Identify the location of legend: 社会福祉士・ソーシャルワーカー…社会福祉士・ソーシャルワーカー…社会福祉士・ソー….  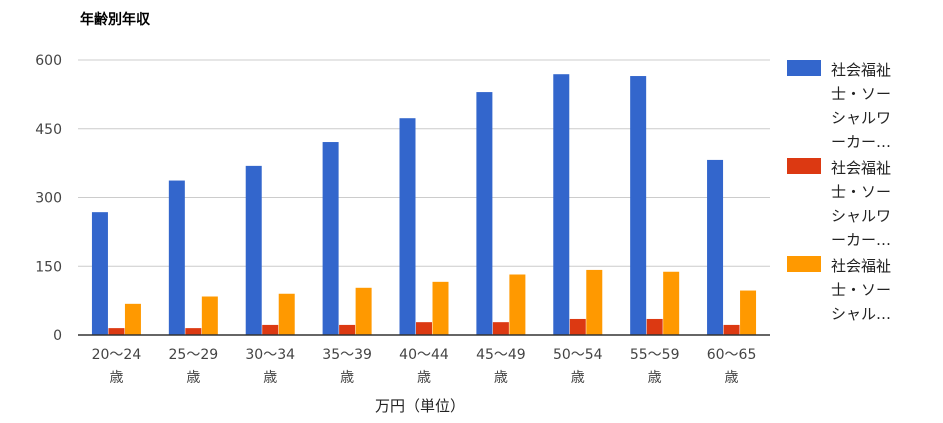
(839, 191).